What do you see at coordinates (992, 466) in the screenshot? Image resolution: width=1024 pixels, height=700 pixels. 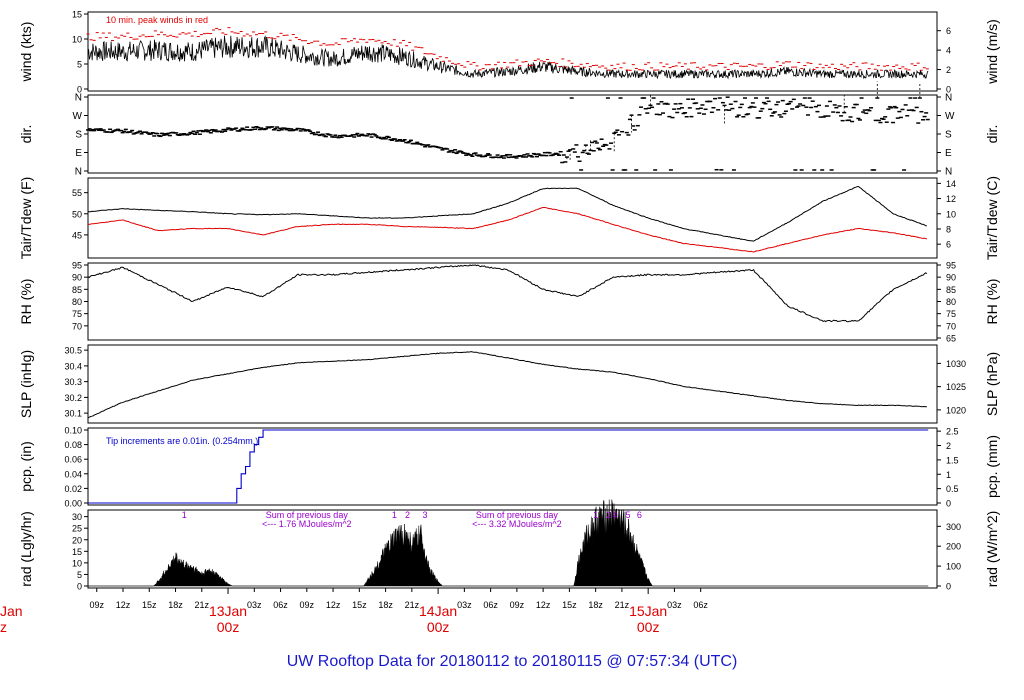 I see `pcp-ylabel-right: pcp. (mm)` at bounding box center [992, 466].